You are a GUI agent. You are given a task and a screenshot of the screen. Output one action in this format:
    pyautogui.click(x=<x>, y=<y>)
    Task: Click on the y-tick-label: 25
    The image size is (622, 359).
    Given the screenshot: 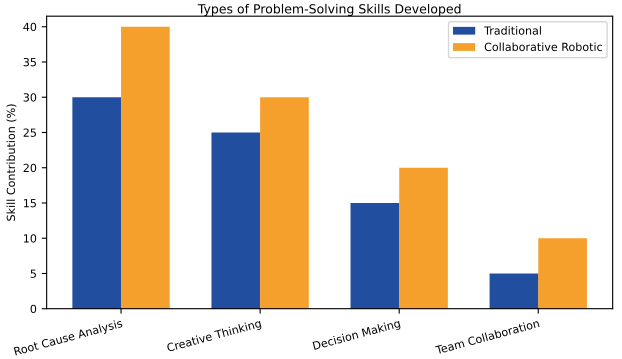 What is the action you would take?
    pyautogui.click(x=30, y=132)
    